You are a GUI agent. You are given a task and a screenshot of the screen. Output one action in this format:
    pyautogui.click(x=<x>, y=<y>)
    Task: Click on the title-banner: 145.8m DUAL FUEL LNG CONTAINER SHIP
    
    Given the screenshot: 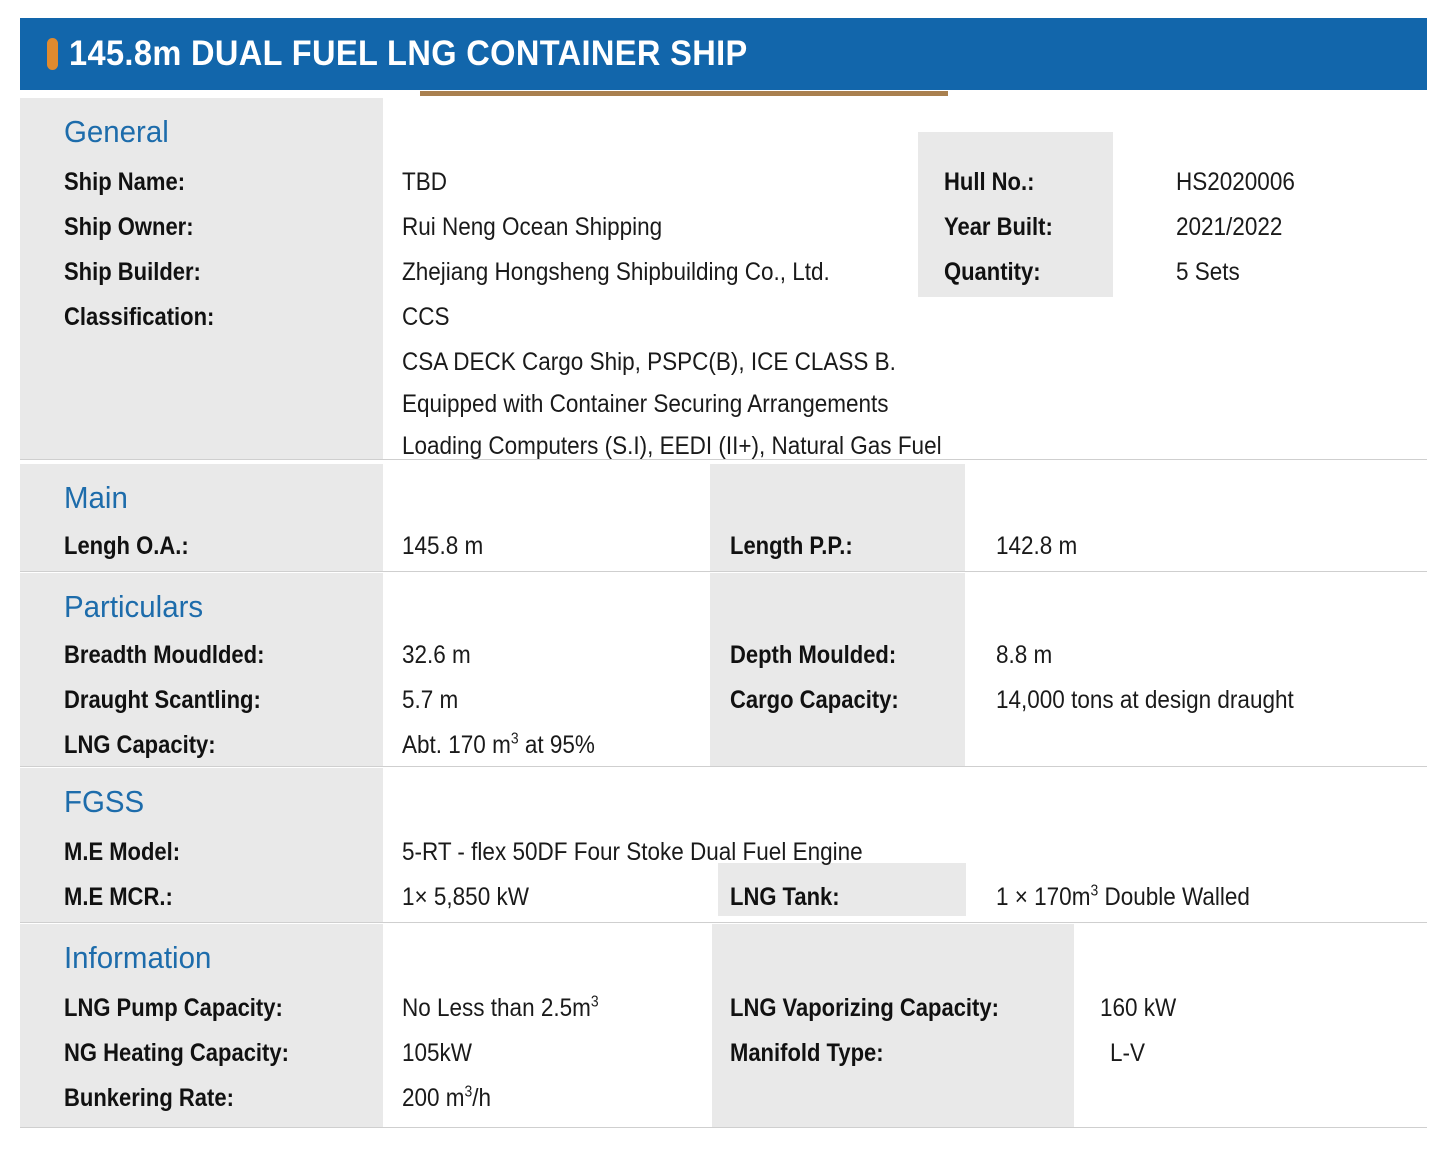 What is the action you would take?
    pyautogui.click(x=723, y=57)
    